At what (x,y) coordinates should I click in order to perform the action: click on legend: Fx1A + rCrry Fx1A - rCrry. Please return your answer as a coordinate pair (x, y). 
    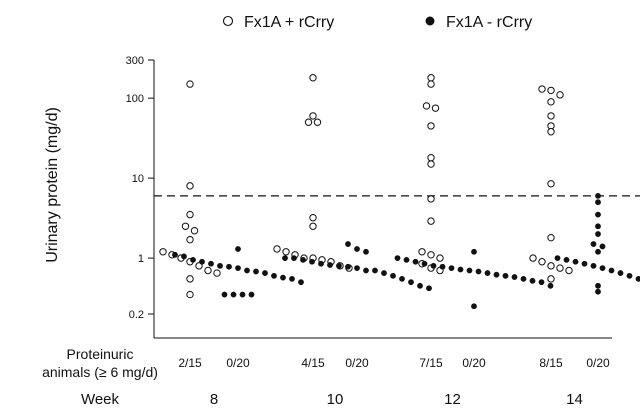
    Looking at the image, I should click on (377, 22).